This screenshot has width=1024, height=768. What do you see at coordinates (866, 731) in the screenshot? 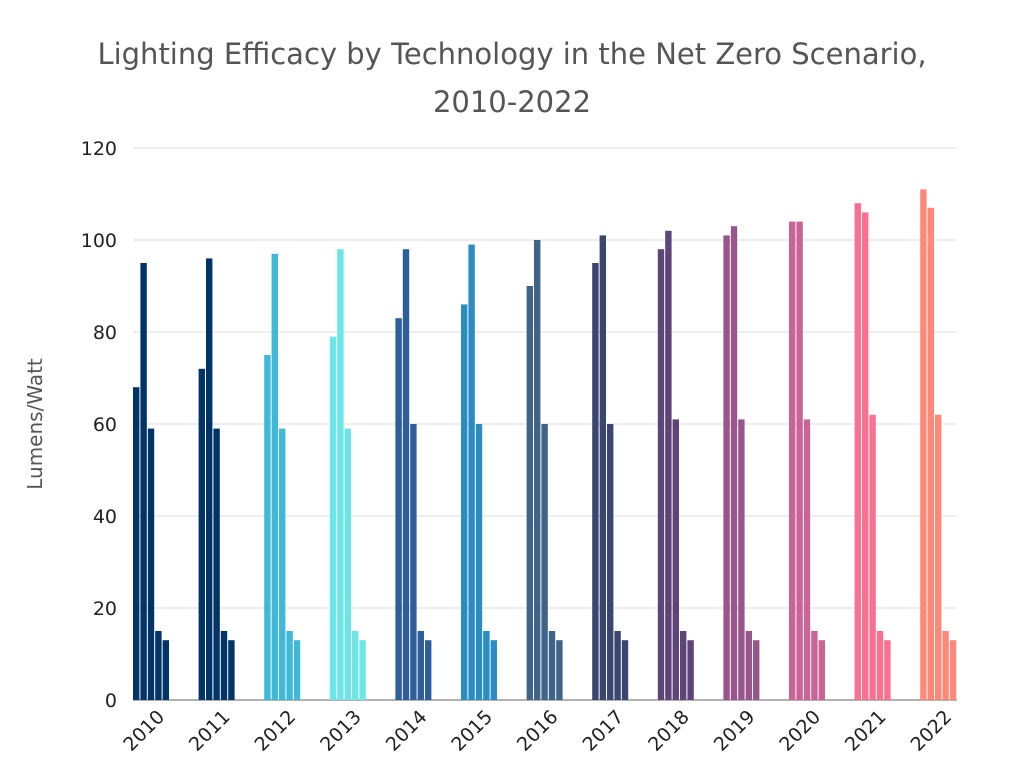
I see `x-tick-label: 2021` at bounding box center [866, 731].